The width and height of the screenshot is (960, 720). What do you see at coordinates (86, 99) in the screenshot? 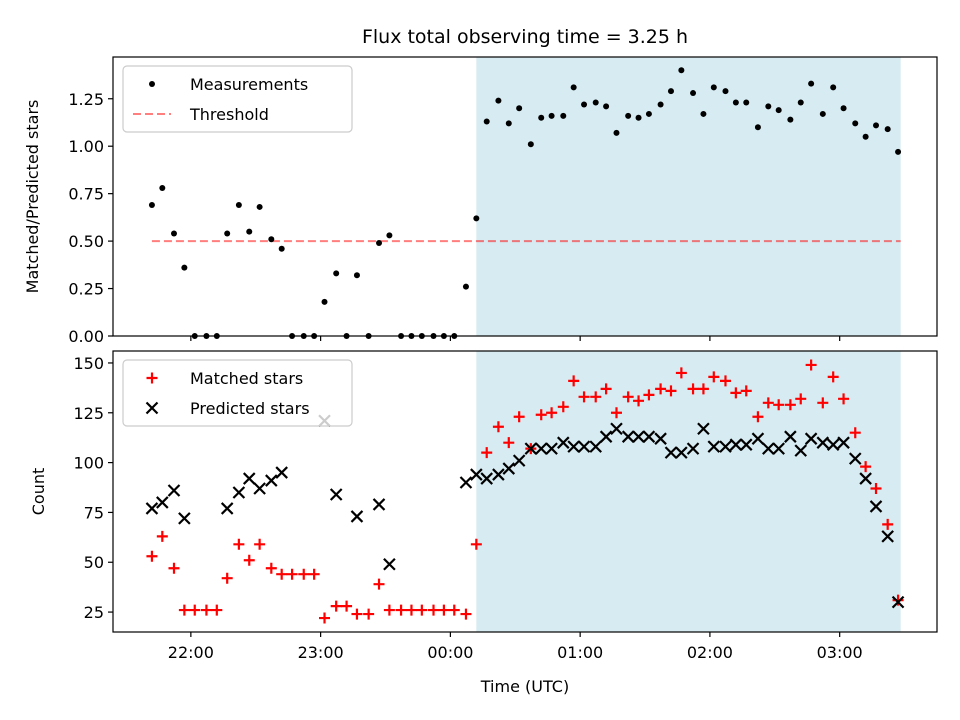
I see `y-tick-label: 1.25` at bounding box center [86, 99].